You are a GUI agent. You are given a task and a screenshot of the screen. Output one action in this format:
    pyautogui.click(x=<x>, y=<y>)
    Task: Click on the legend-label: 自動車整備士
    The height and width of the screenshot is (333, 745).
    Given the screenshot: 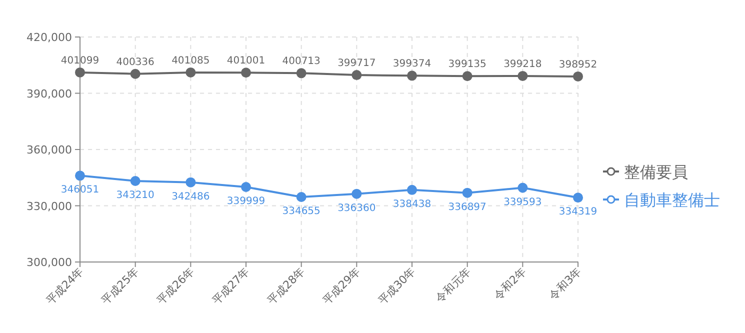 What is the action you would take?
    pyautogui.click(x=672, y=200)
    